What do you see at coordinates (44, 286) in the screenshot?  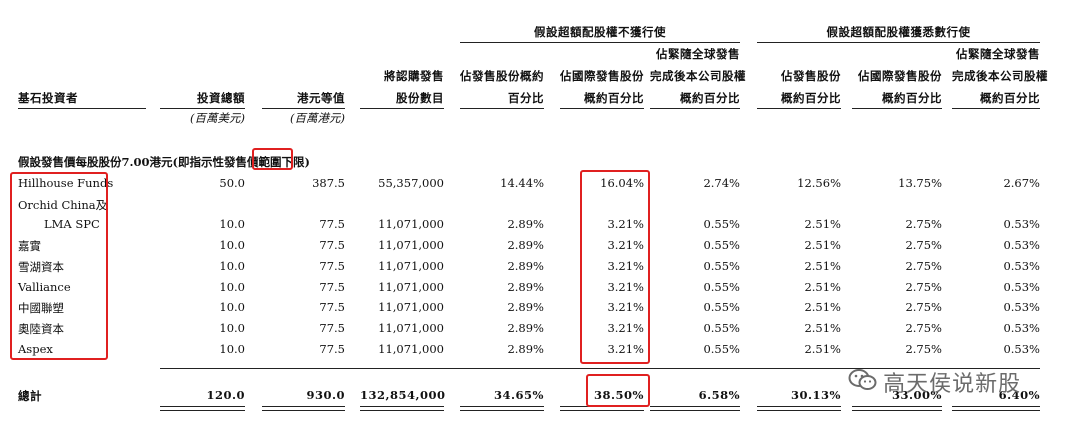 I see `investor-name: Valliance` at bounding box center [44, 286].